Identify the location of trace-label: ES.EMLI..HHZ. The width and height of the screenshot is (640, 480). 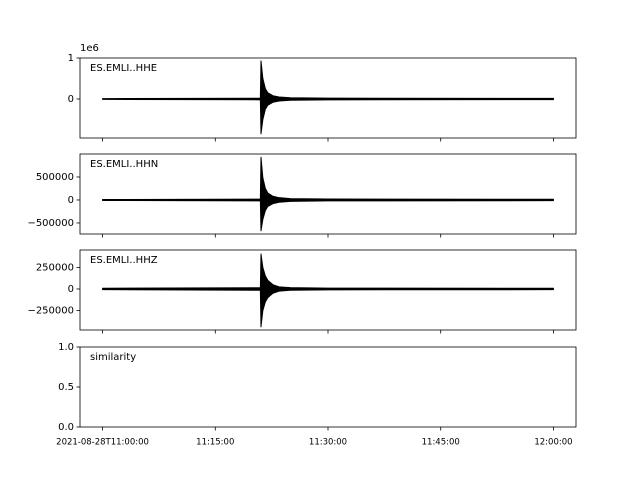
(124, 260).